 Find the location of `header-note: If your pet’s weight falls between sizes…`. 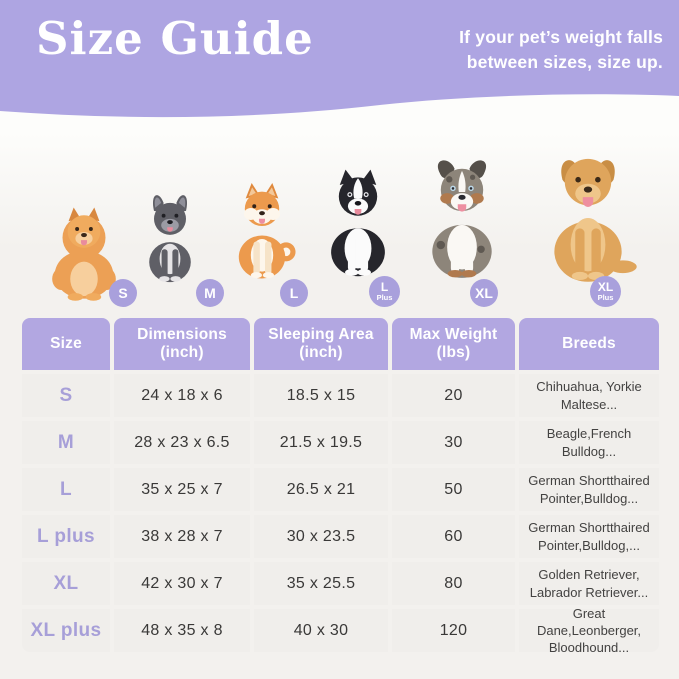

header-note: If your pet’s weight falls between sizes… is located at coordinates (533, 50).